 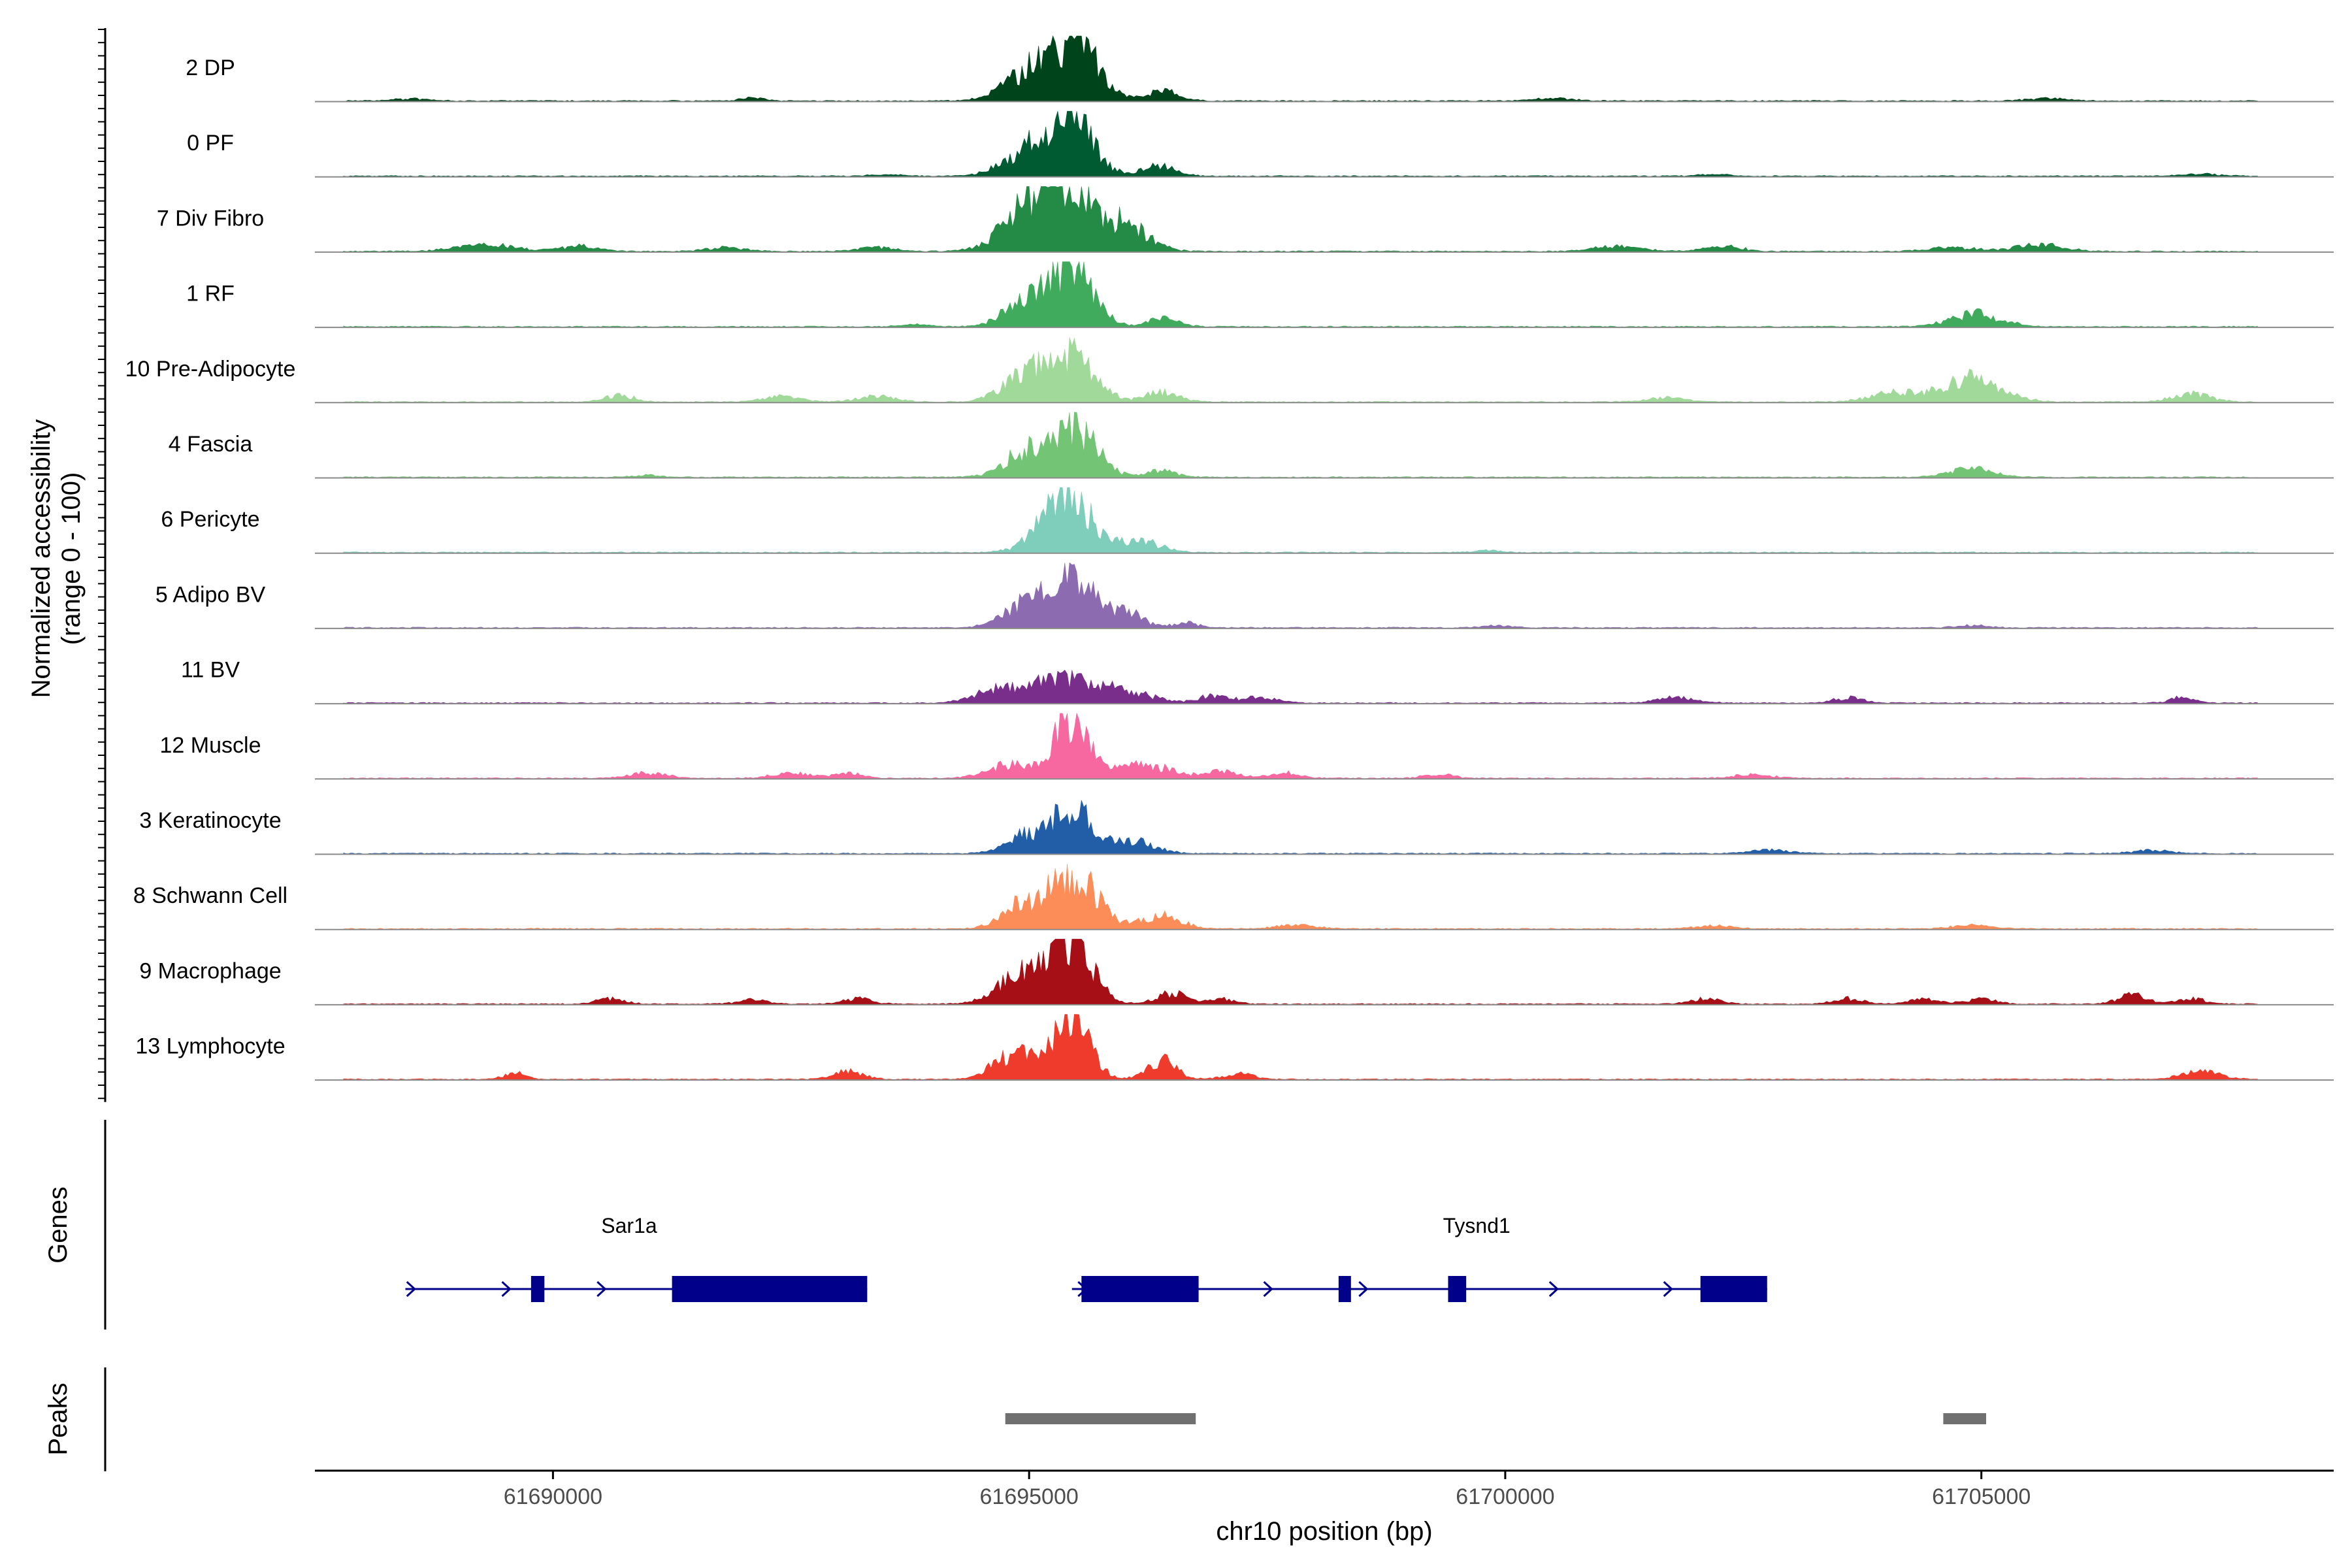 I want to click on track-9: 11 BV, so click(x=1257, y=681).